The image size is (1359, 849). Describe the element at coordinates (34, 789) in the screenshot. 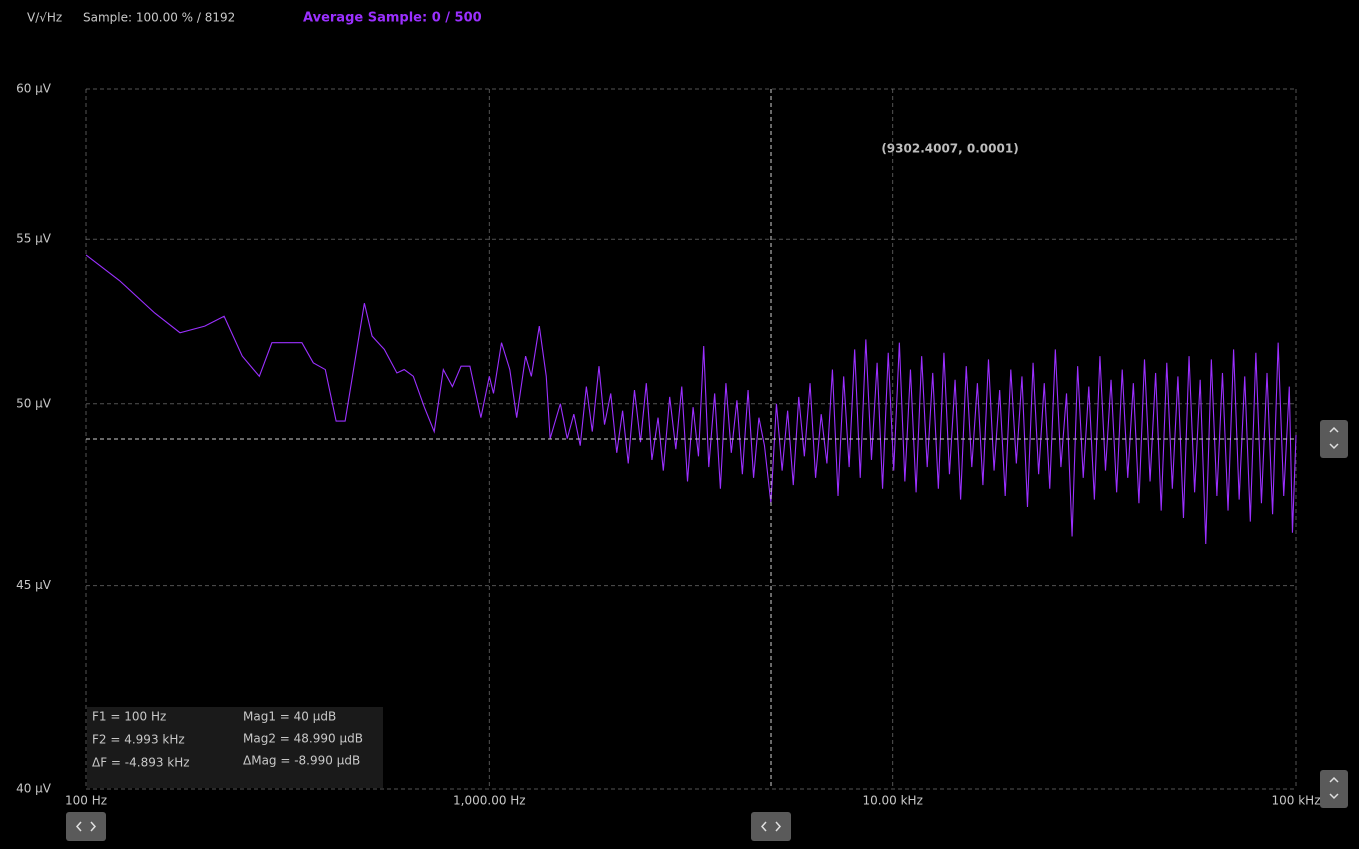

I see `y-tick-label: 40 µV` at that location.